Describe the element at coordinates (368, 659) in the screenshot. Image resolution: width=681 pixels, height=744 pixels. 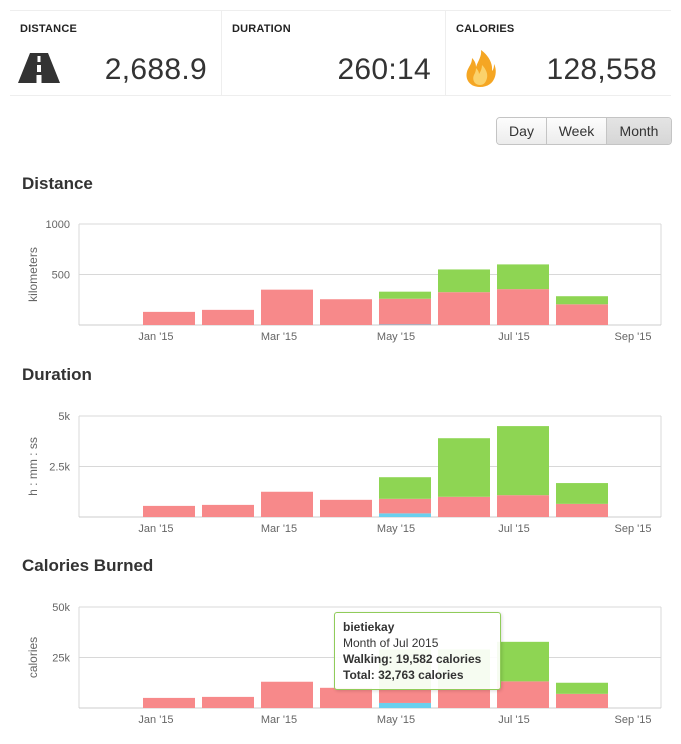
I see `tooltip-line1-label: Walking:` at that location.